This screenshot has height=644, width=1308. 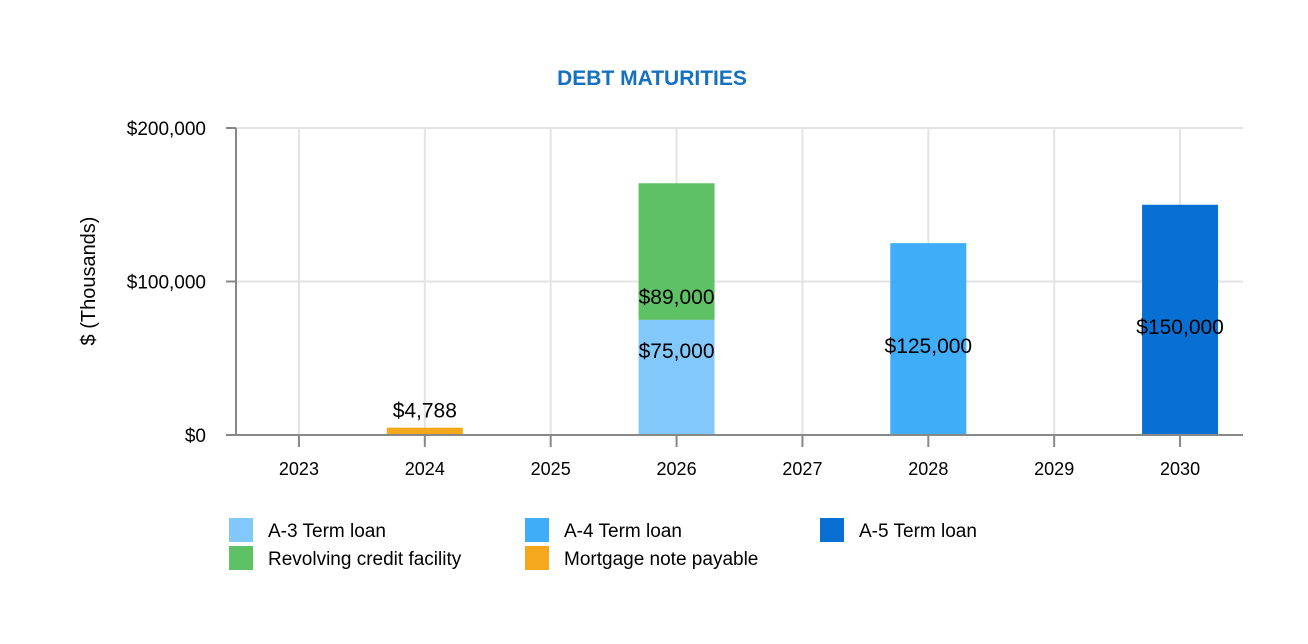 What do you see at coordinates (661, 559) in the screenshot?
I see `legend-label: Mortgage note payable` at bounding box center [661, 559].